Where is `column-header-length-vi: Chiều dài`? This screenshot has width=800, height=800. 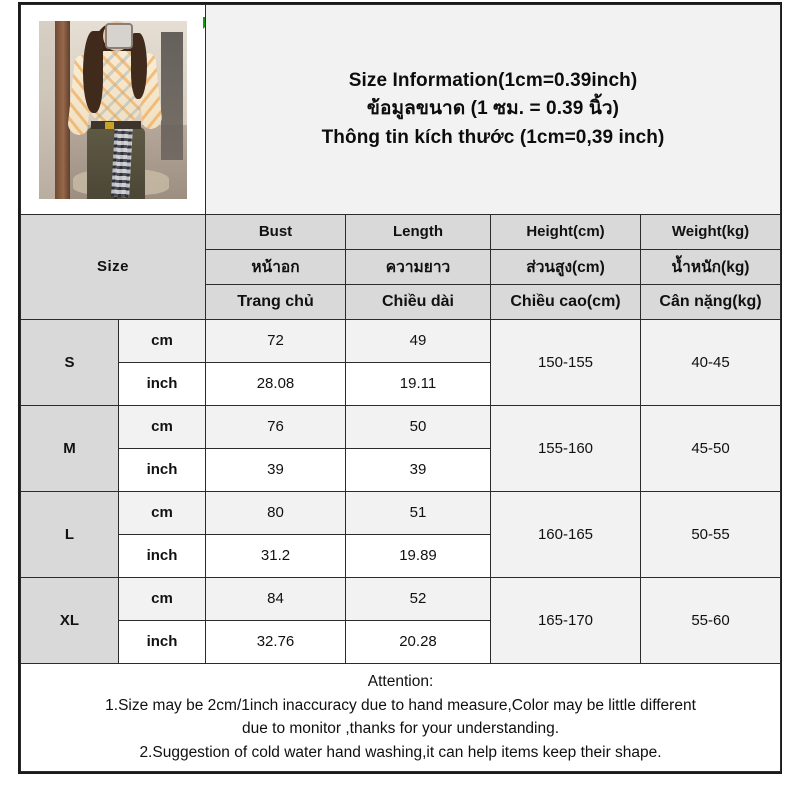
column-header-length-vi: Chiều dài is located at coordinates (418, 301).